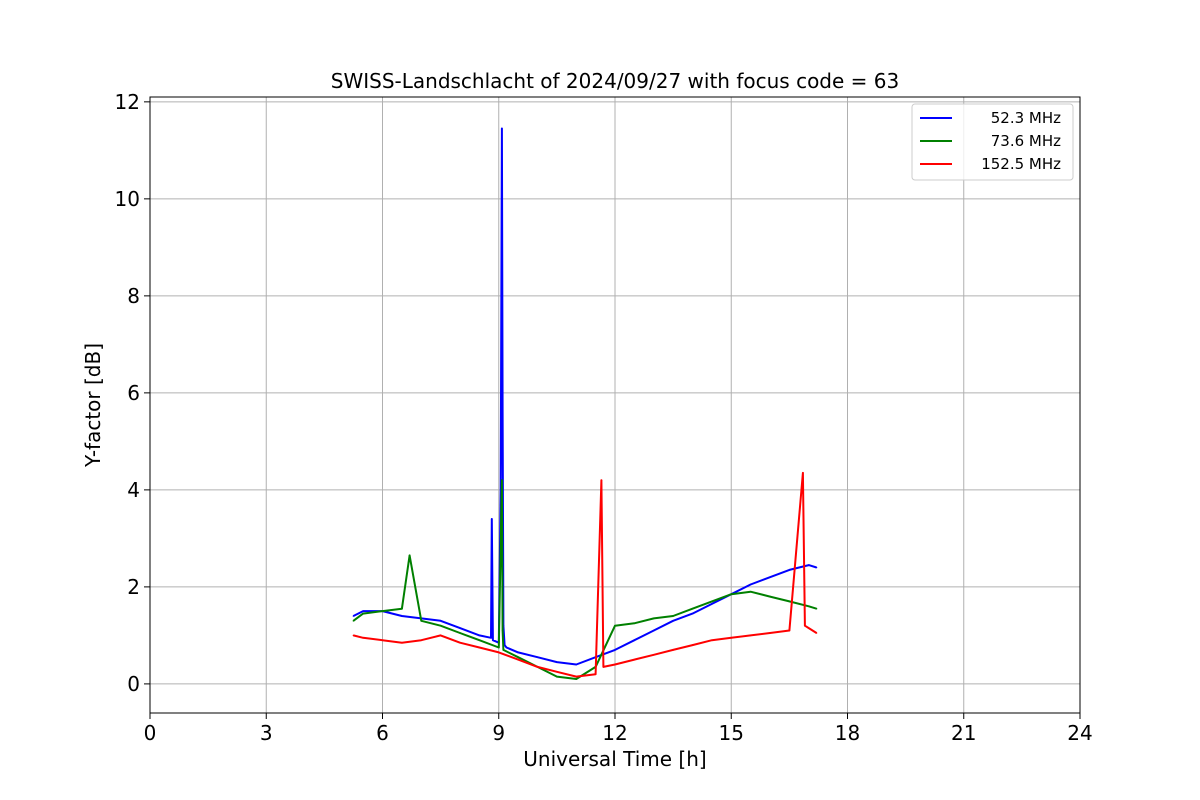  Describe the element at coordinates (133, 393) in the screenshot. I see `y-tick-label: 6` at that location.